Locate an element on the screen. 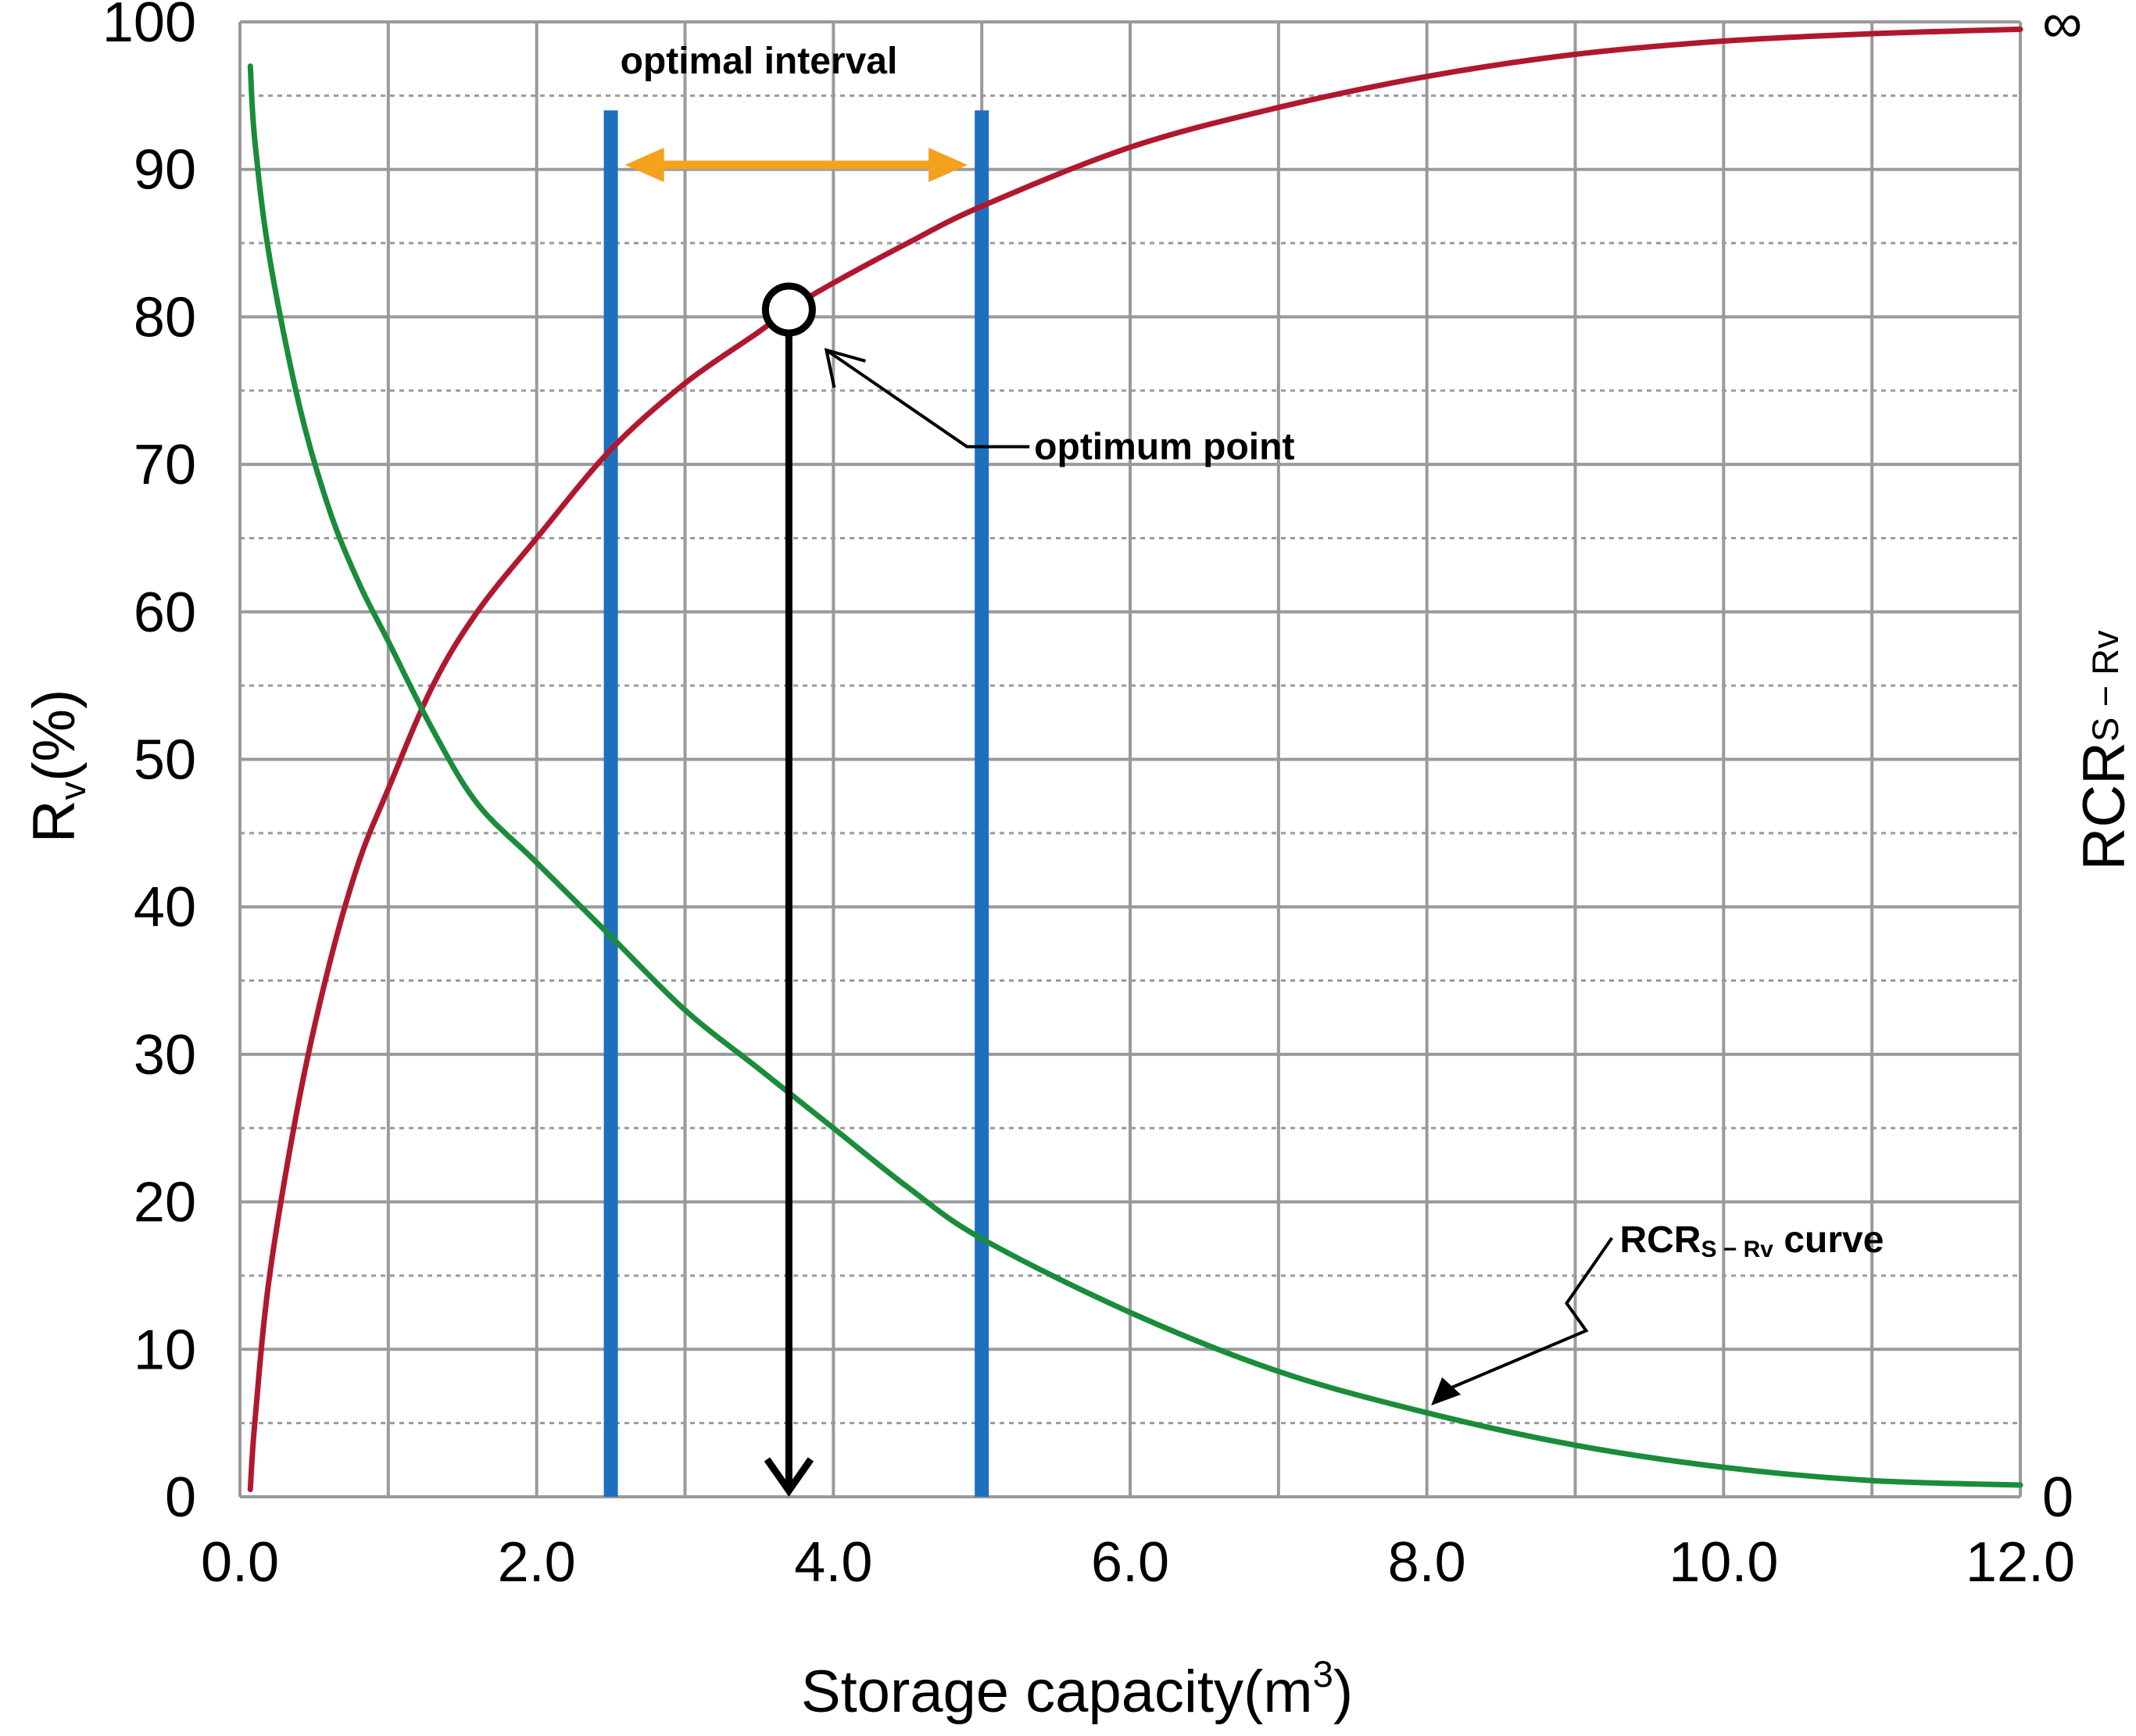 Image resolution: width=2136 pixels, height=1736 pixels. rcr-curve-leader is located at coordinates (1531, 1313).